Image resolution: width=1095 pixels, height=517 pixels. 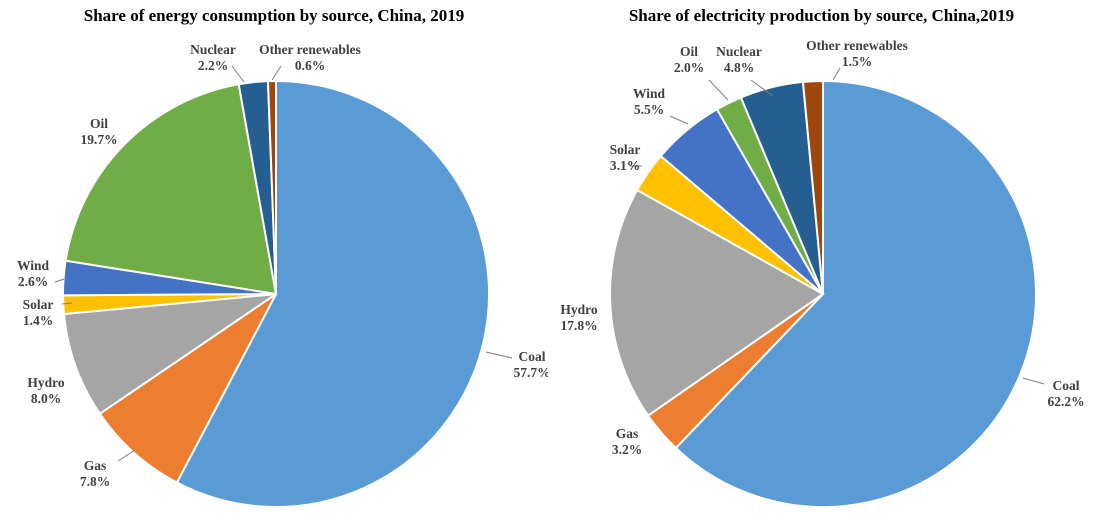 What do you see at coordinates (649, 109) in the screenshot?
I see `slice-value-wind: 5.5%` at bounding box center [649, 109].